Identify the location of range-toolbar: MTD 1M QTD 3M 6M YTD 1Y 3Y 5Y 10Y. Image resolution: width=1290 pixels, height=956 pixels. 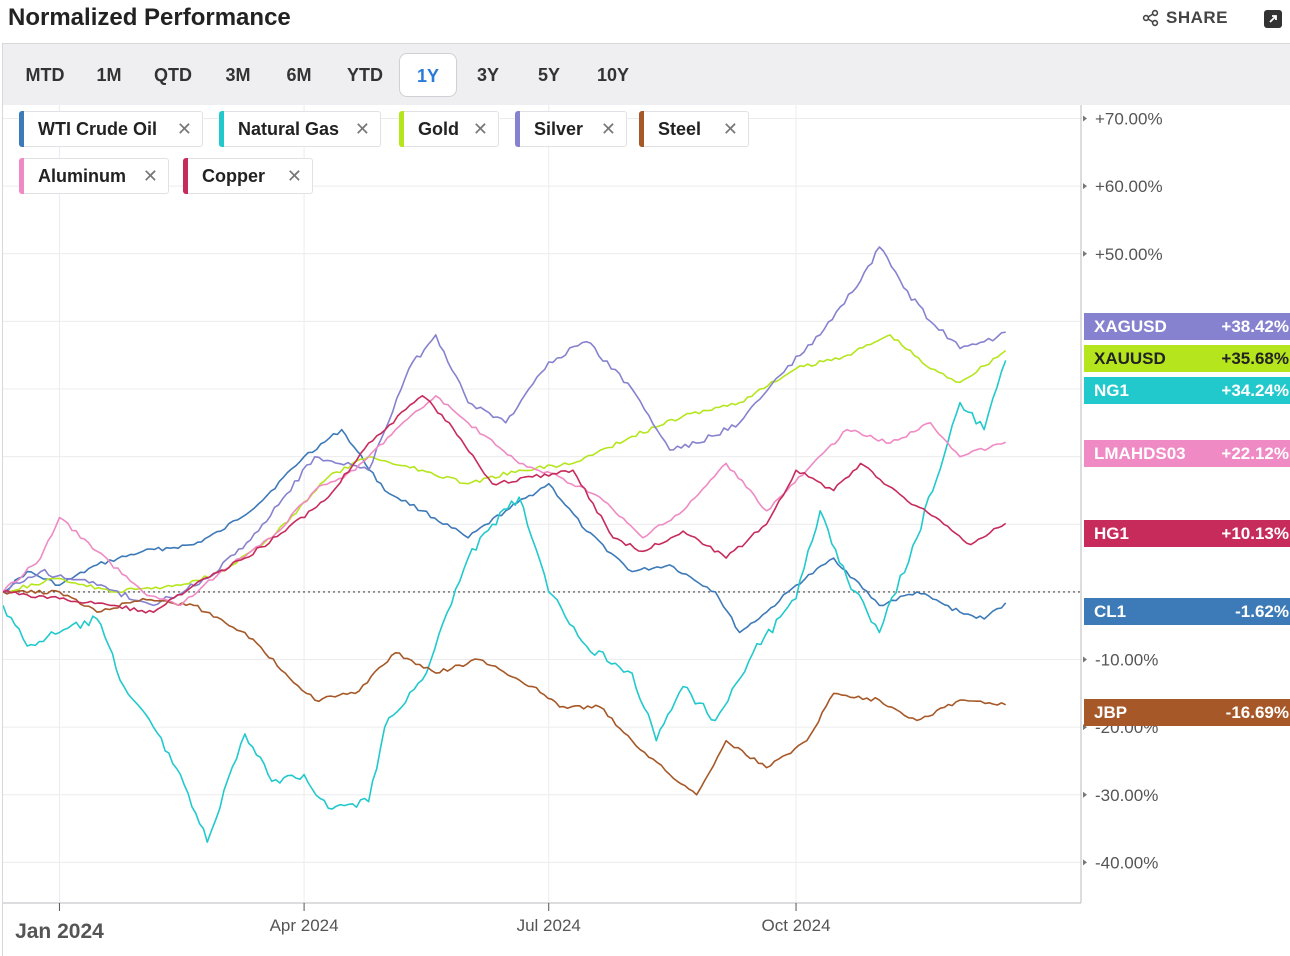
(646, 74).